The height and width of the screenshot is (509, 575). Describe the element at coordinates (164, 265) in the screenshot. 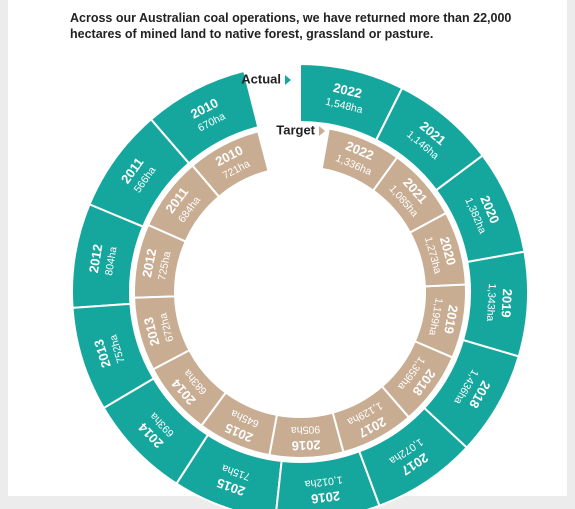

I see `value-label: 725ha` at that location.